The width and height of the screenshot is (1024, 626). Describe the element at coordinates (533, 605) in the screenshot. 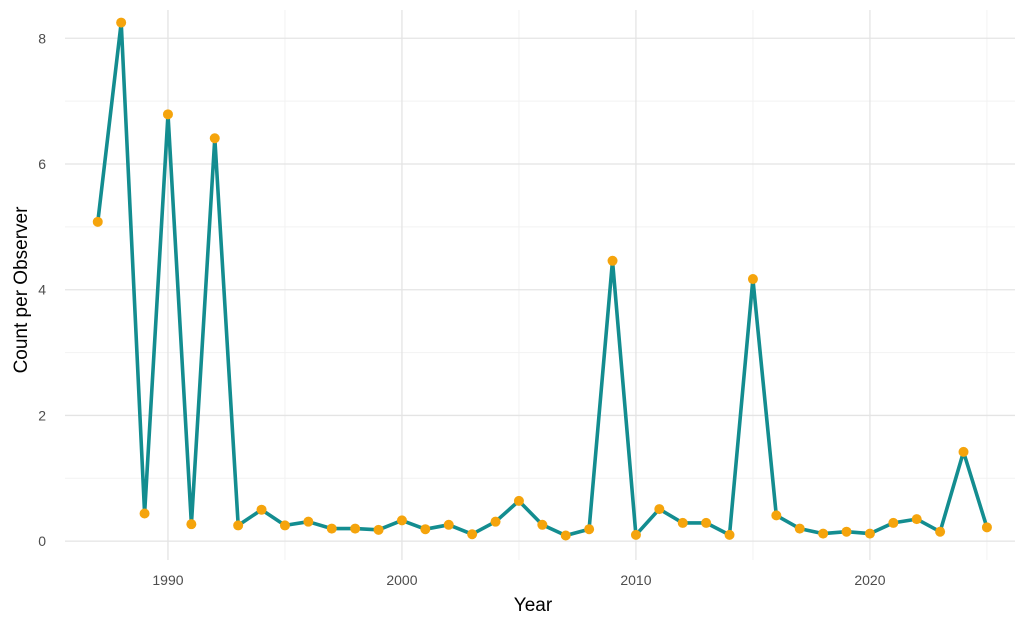

I see `x-axis-title: Year` at that location.